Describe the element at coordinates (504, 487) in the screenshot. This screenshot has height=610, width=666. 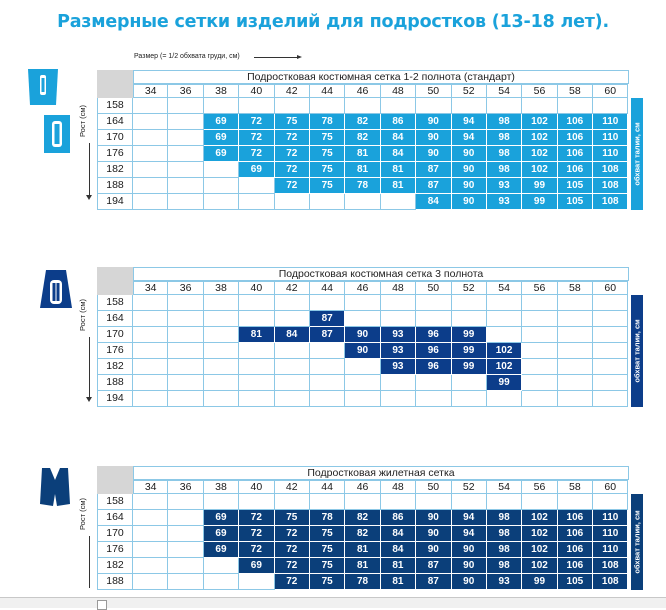
I see `column-header: 54` at that location.